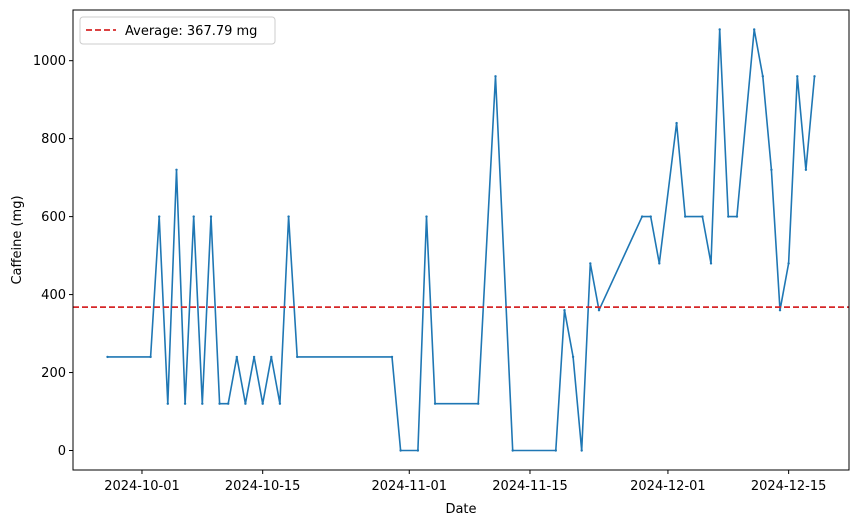  What do you see at coordinates (53, 295) in the screenshot?
I see `y-tick-label: 400` at bounding box center [53, 295].